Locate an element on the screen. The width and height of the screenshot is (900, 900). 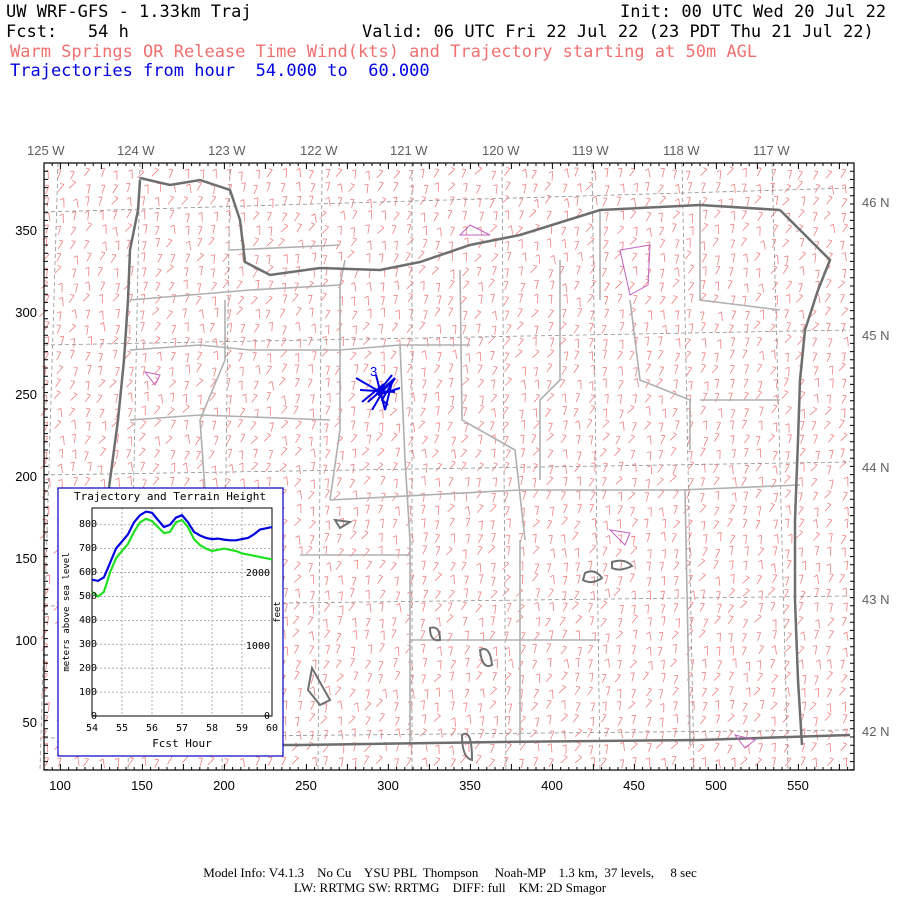
inset-y-right-labels: 0 1000 2000 is located at coordinates (258, 645).